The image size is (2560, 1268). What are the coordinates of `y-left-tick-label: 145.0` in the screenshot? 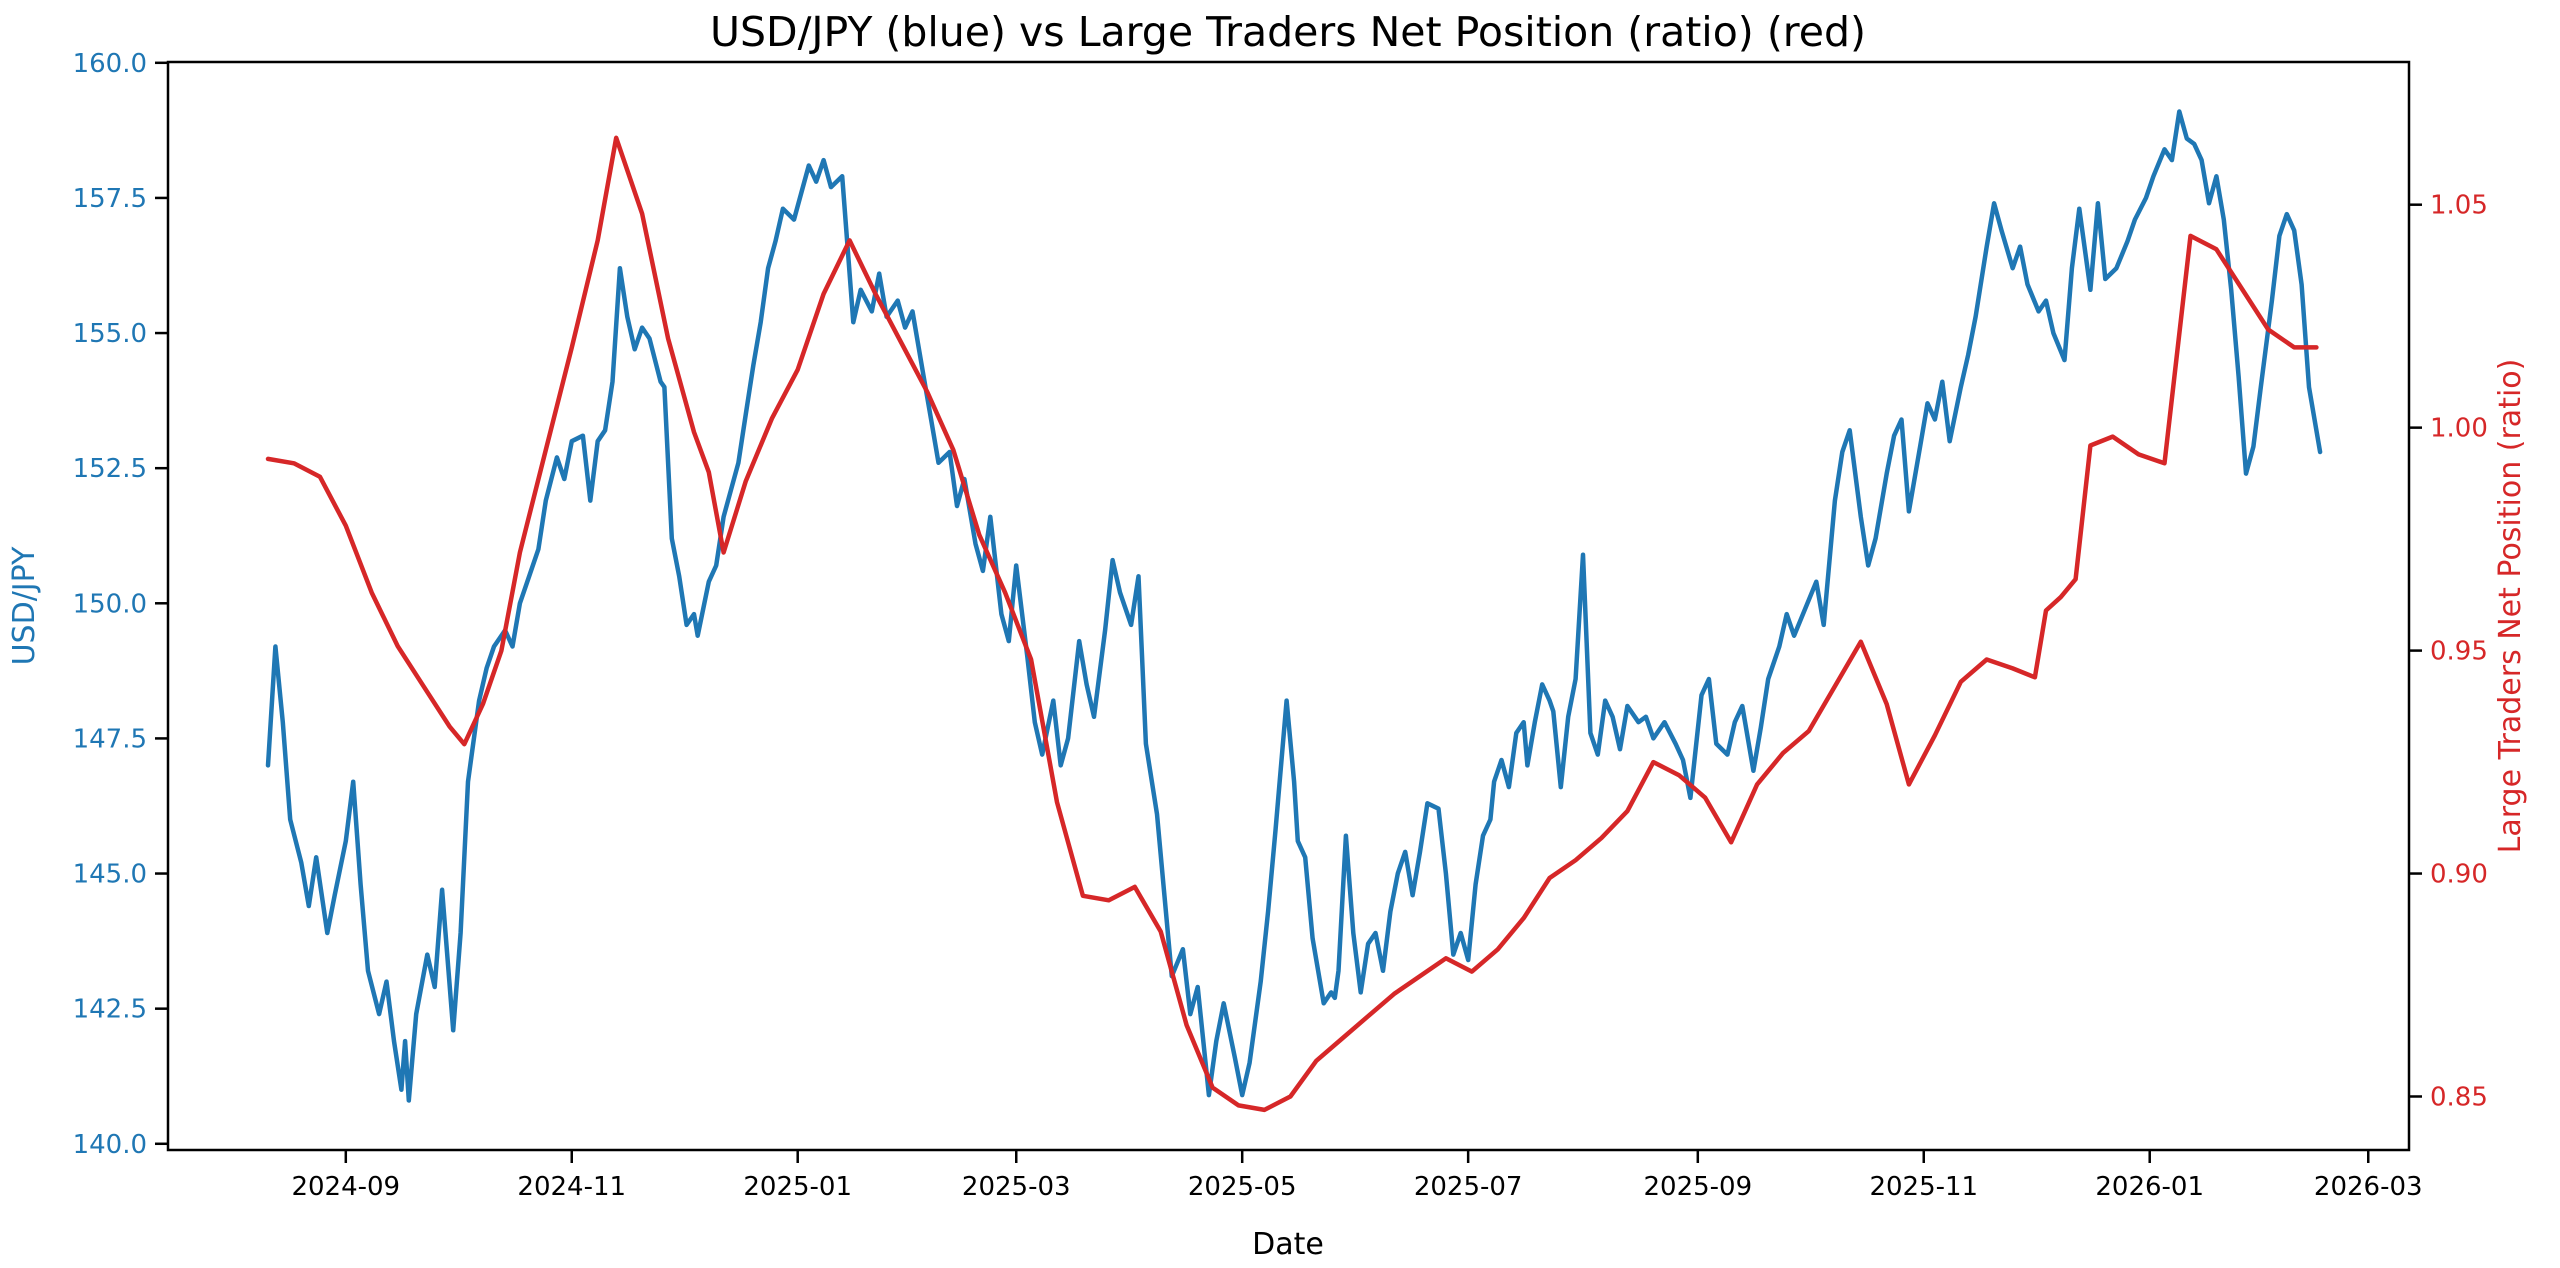 It's located at (110, 875).